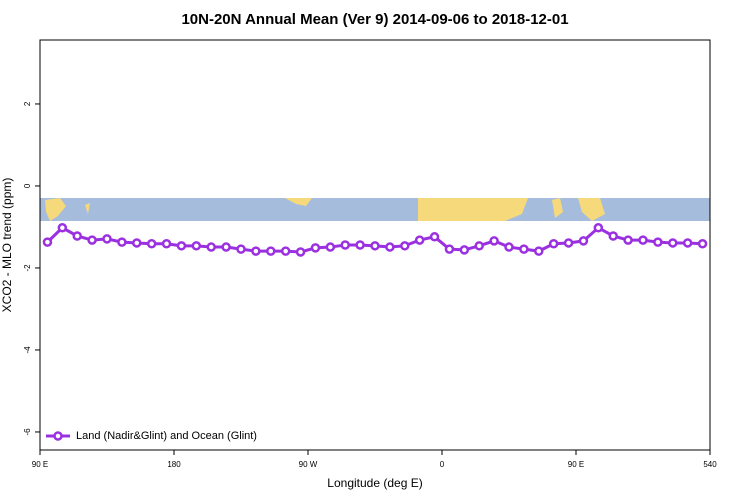 This screenshot has width=750, height=500. I want to click on x-tick-label: 0, so click(442, 464).